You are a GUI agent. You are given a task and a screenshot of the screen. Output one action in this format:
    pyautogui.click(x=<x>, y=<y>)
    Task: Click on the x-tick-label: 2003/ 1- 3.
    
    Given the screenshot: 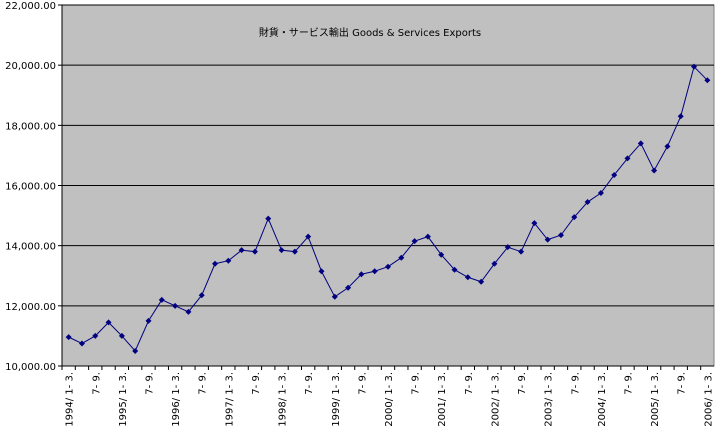 What is the action you would take?
    pyautogui.click(x=549, y=399)
    